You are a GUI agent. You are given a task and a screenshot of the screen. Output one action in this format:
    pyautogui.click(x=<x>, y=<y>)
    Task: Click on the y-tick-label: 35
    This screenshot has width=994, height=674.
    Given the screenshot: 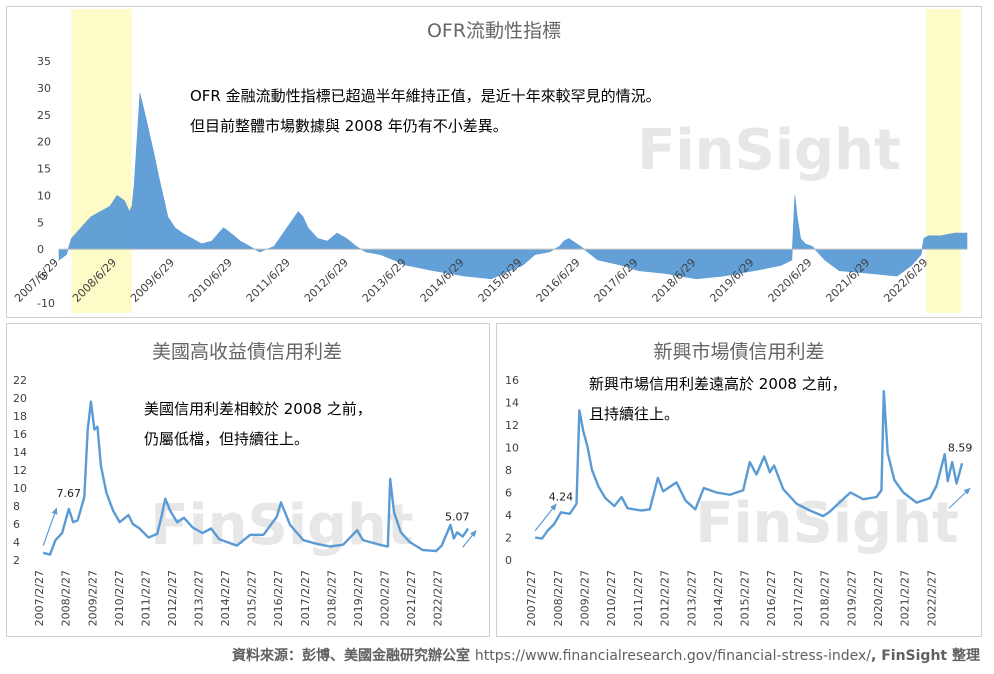 What is the action you would take?
    pyautogui.click(x=44, y=61)
    